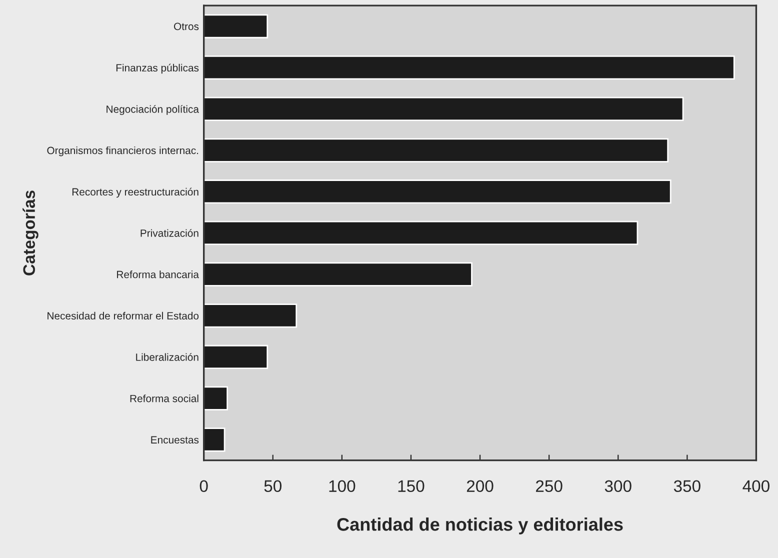 This screenshot has height=558, width=778. What do you see at coordinates (273, 486) in the screenshot?
I see `x-tick-label: 50` at bounding box center [273, 486].